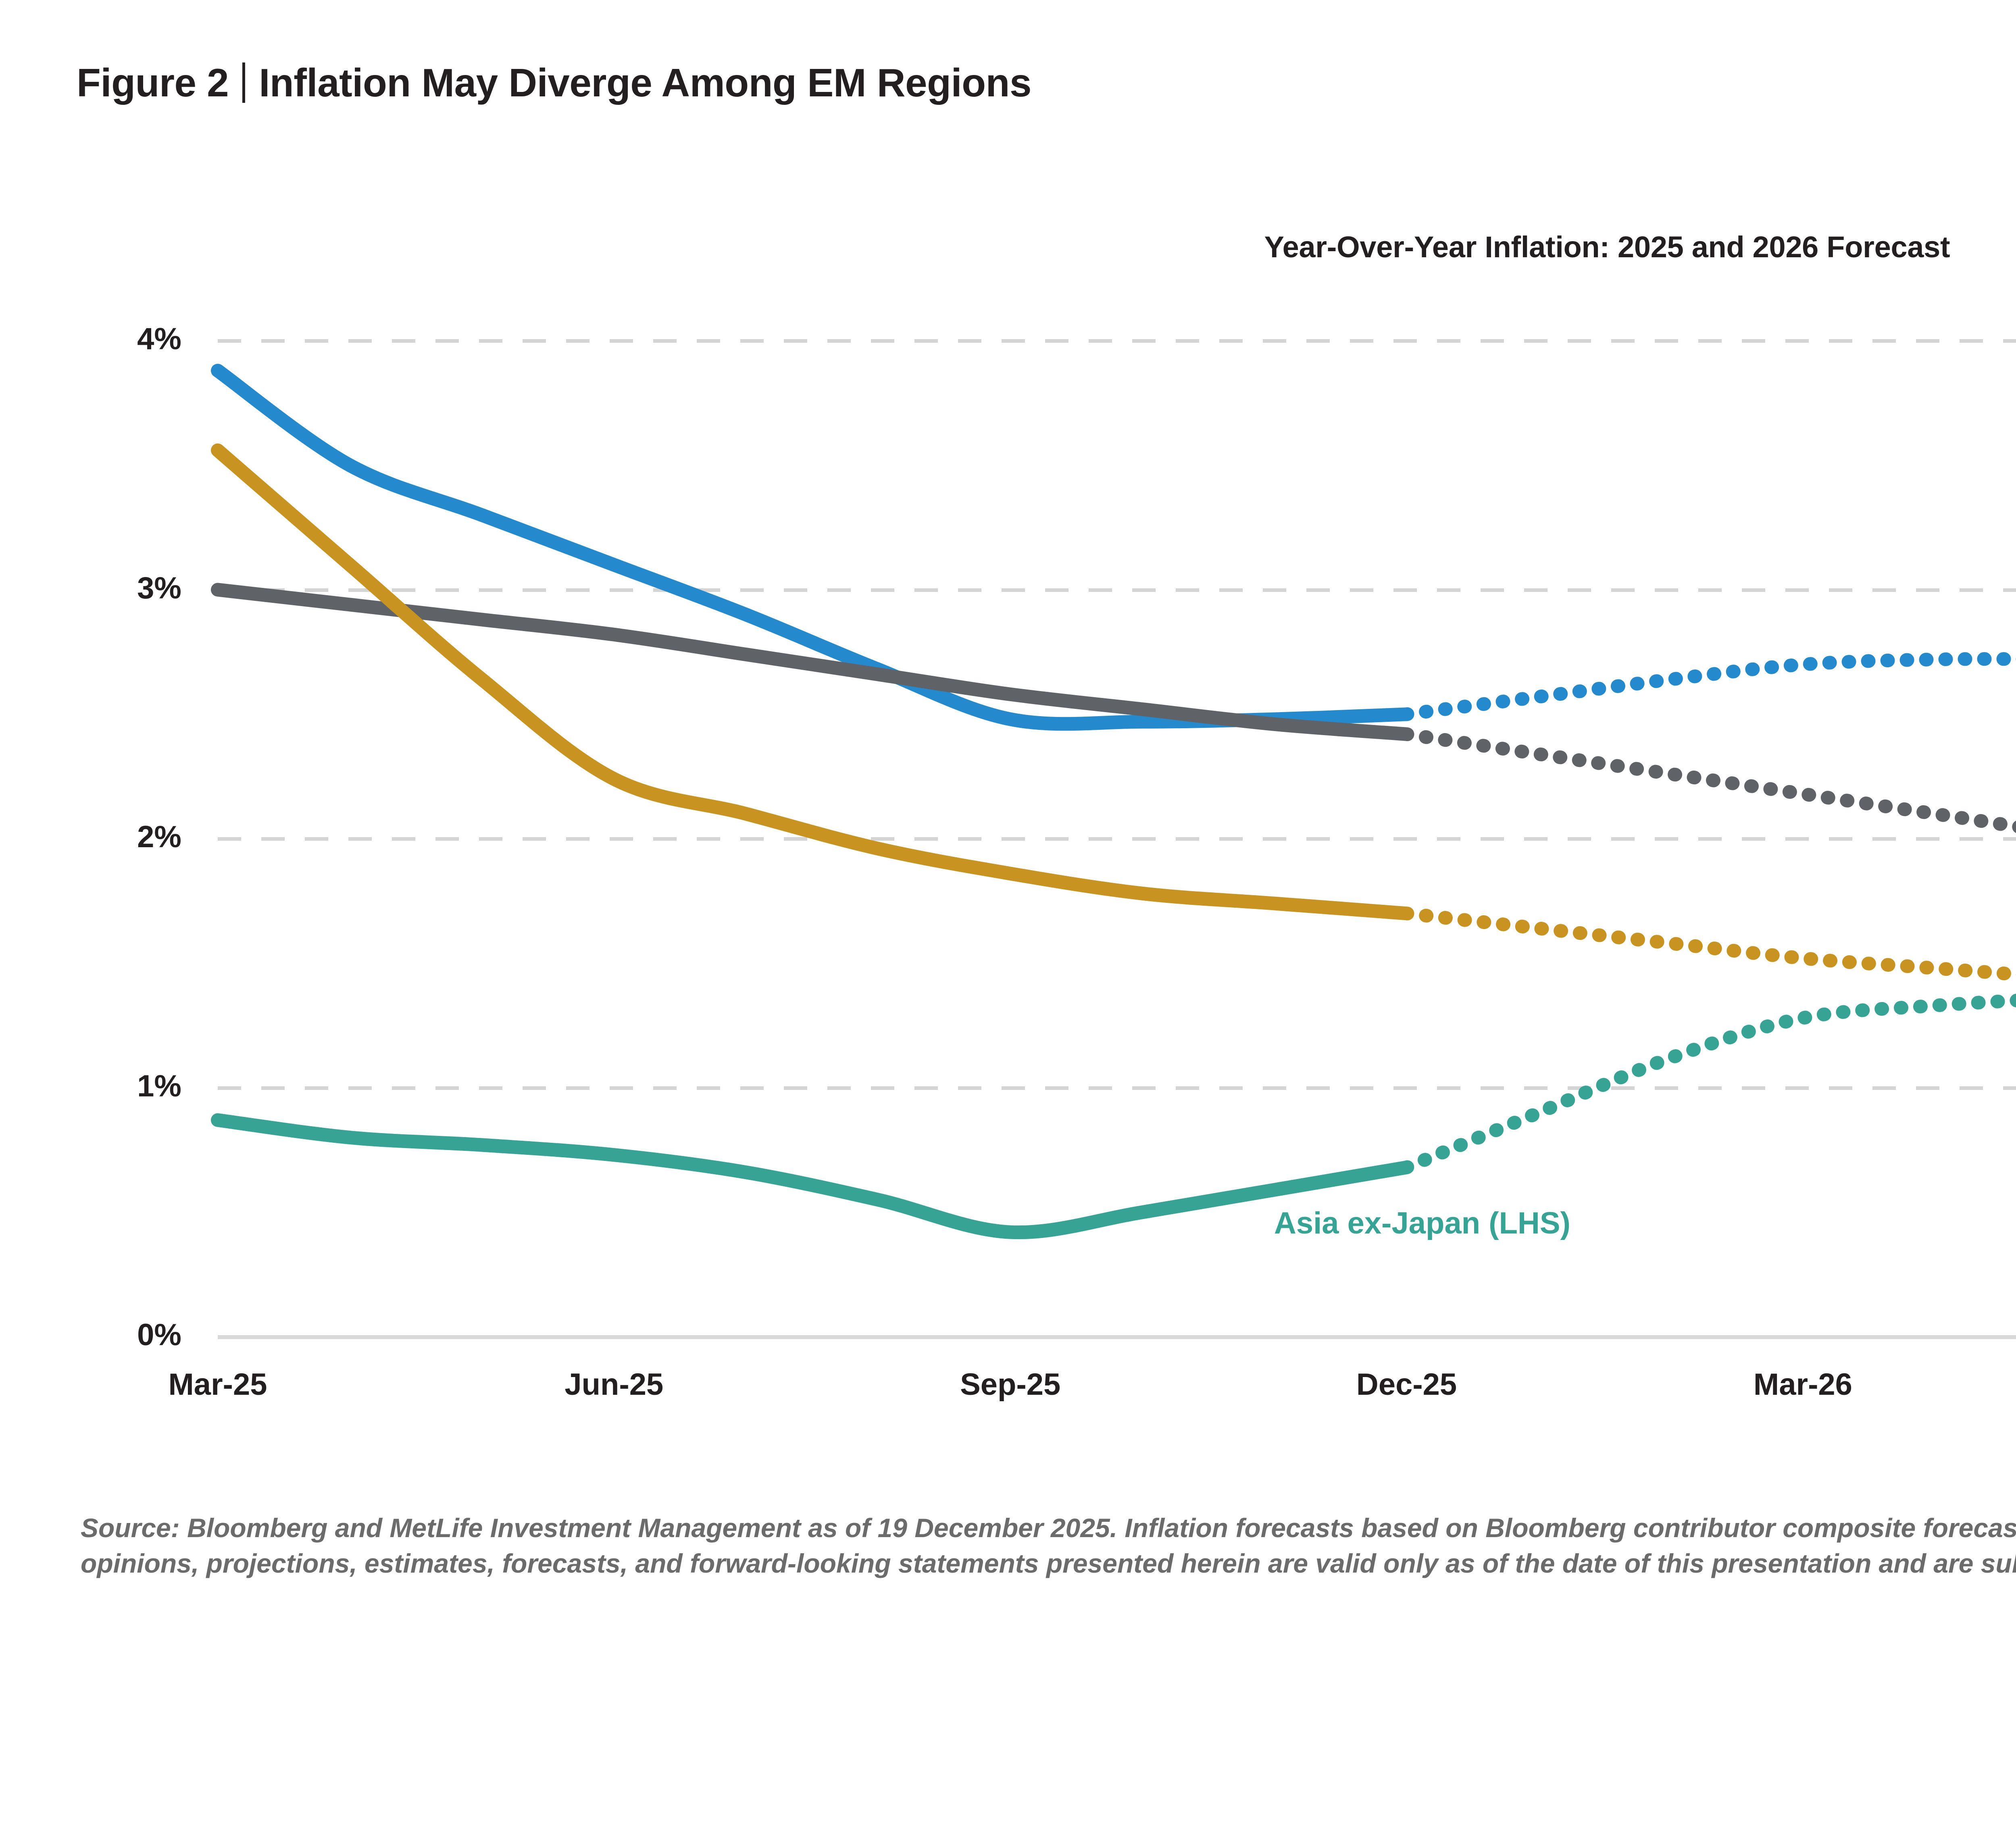 The height and width of the screenshot is (1821, 2016). Describe the element at coordinates (645, 82) in the screenshot. I see `page-title: Inflation May Diverge Among EM Regions` at that location.